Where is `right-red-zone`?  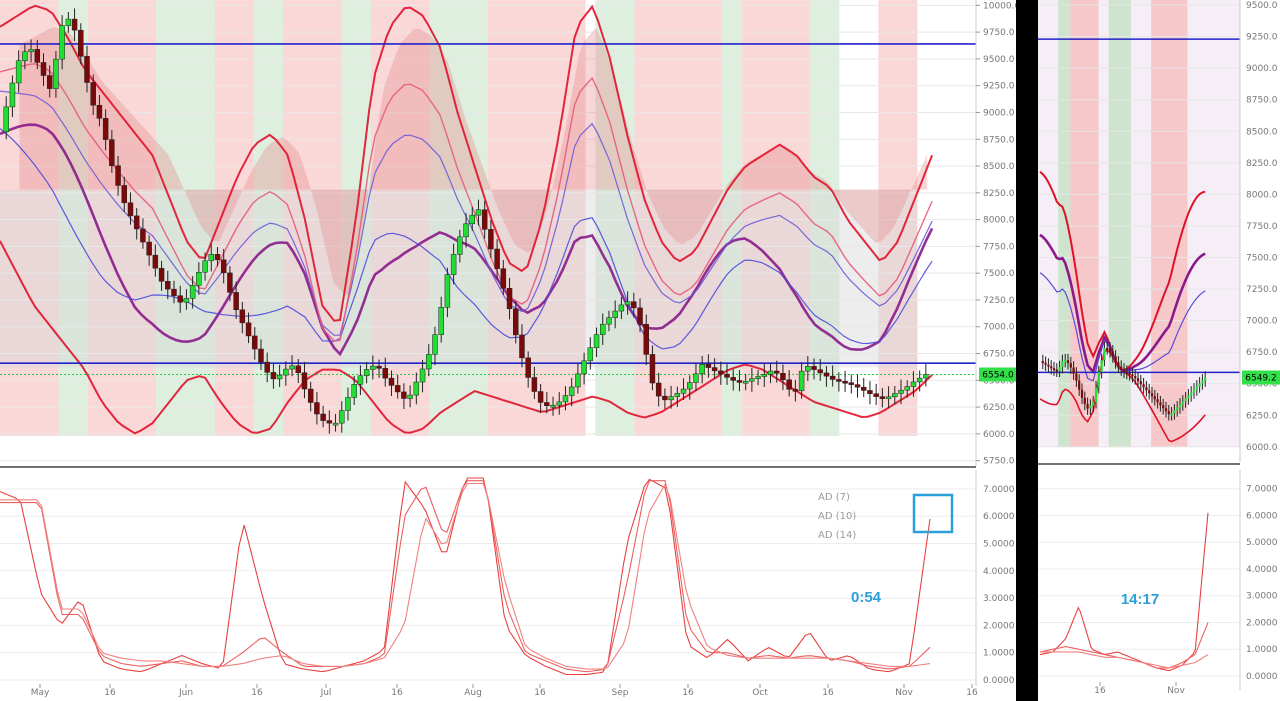 right-red-zone is located at coordinates (1084, 223).